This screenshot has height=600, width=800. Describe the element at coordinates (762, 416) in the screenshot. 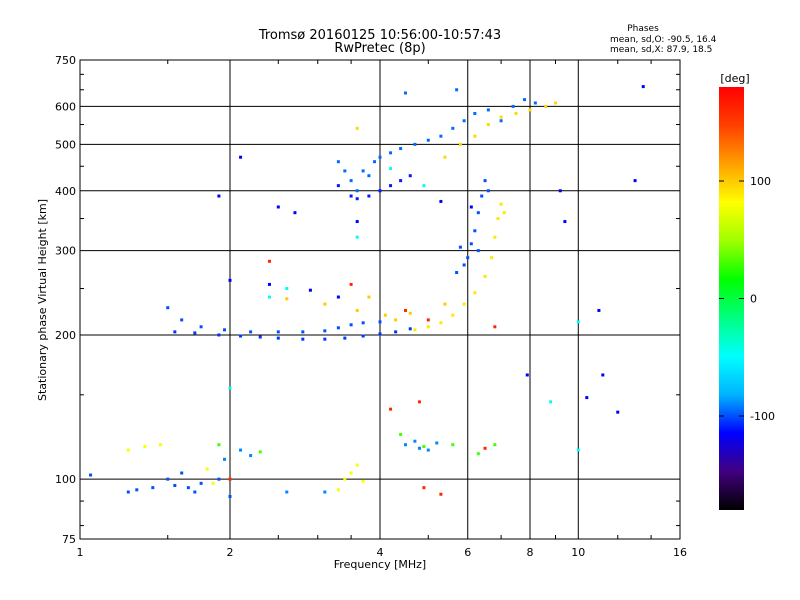

I see `colorbar-tick-label: -100` at that location.